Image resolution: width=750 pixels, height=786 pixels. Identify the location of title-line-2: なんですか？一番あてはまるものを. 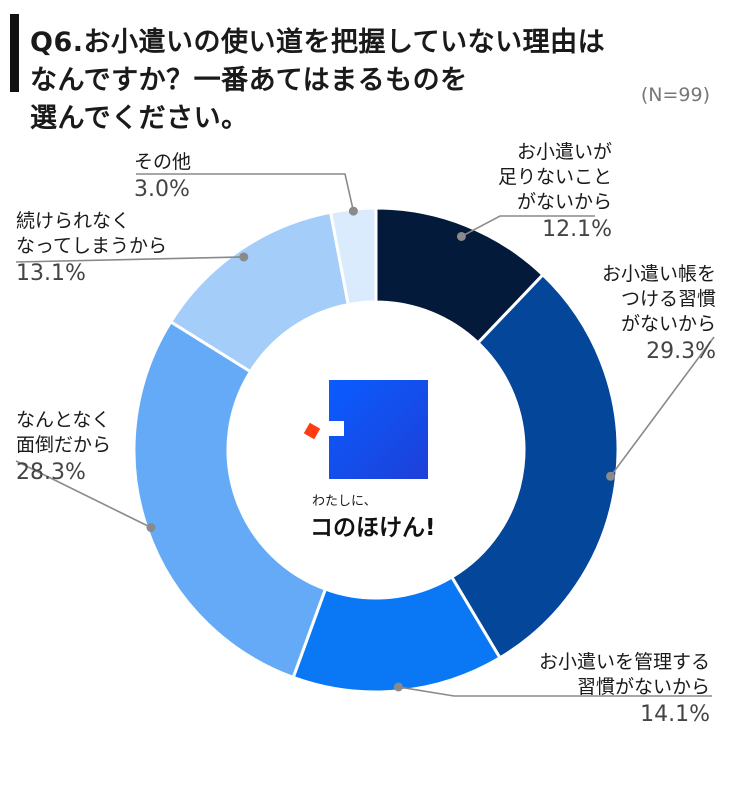
(249, 80).